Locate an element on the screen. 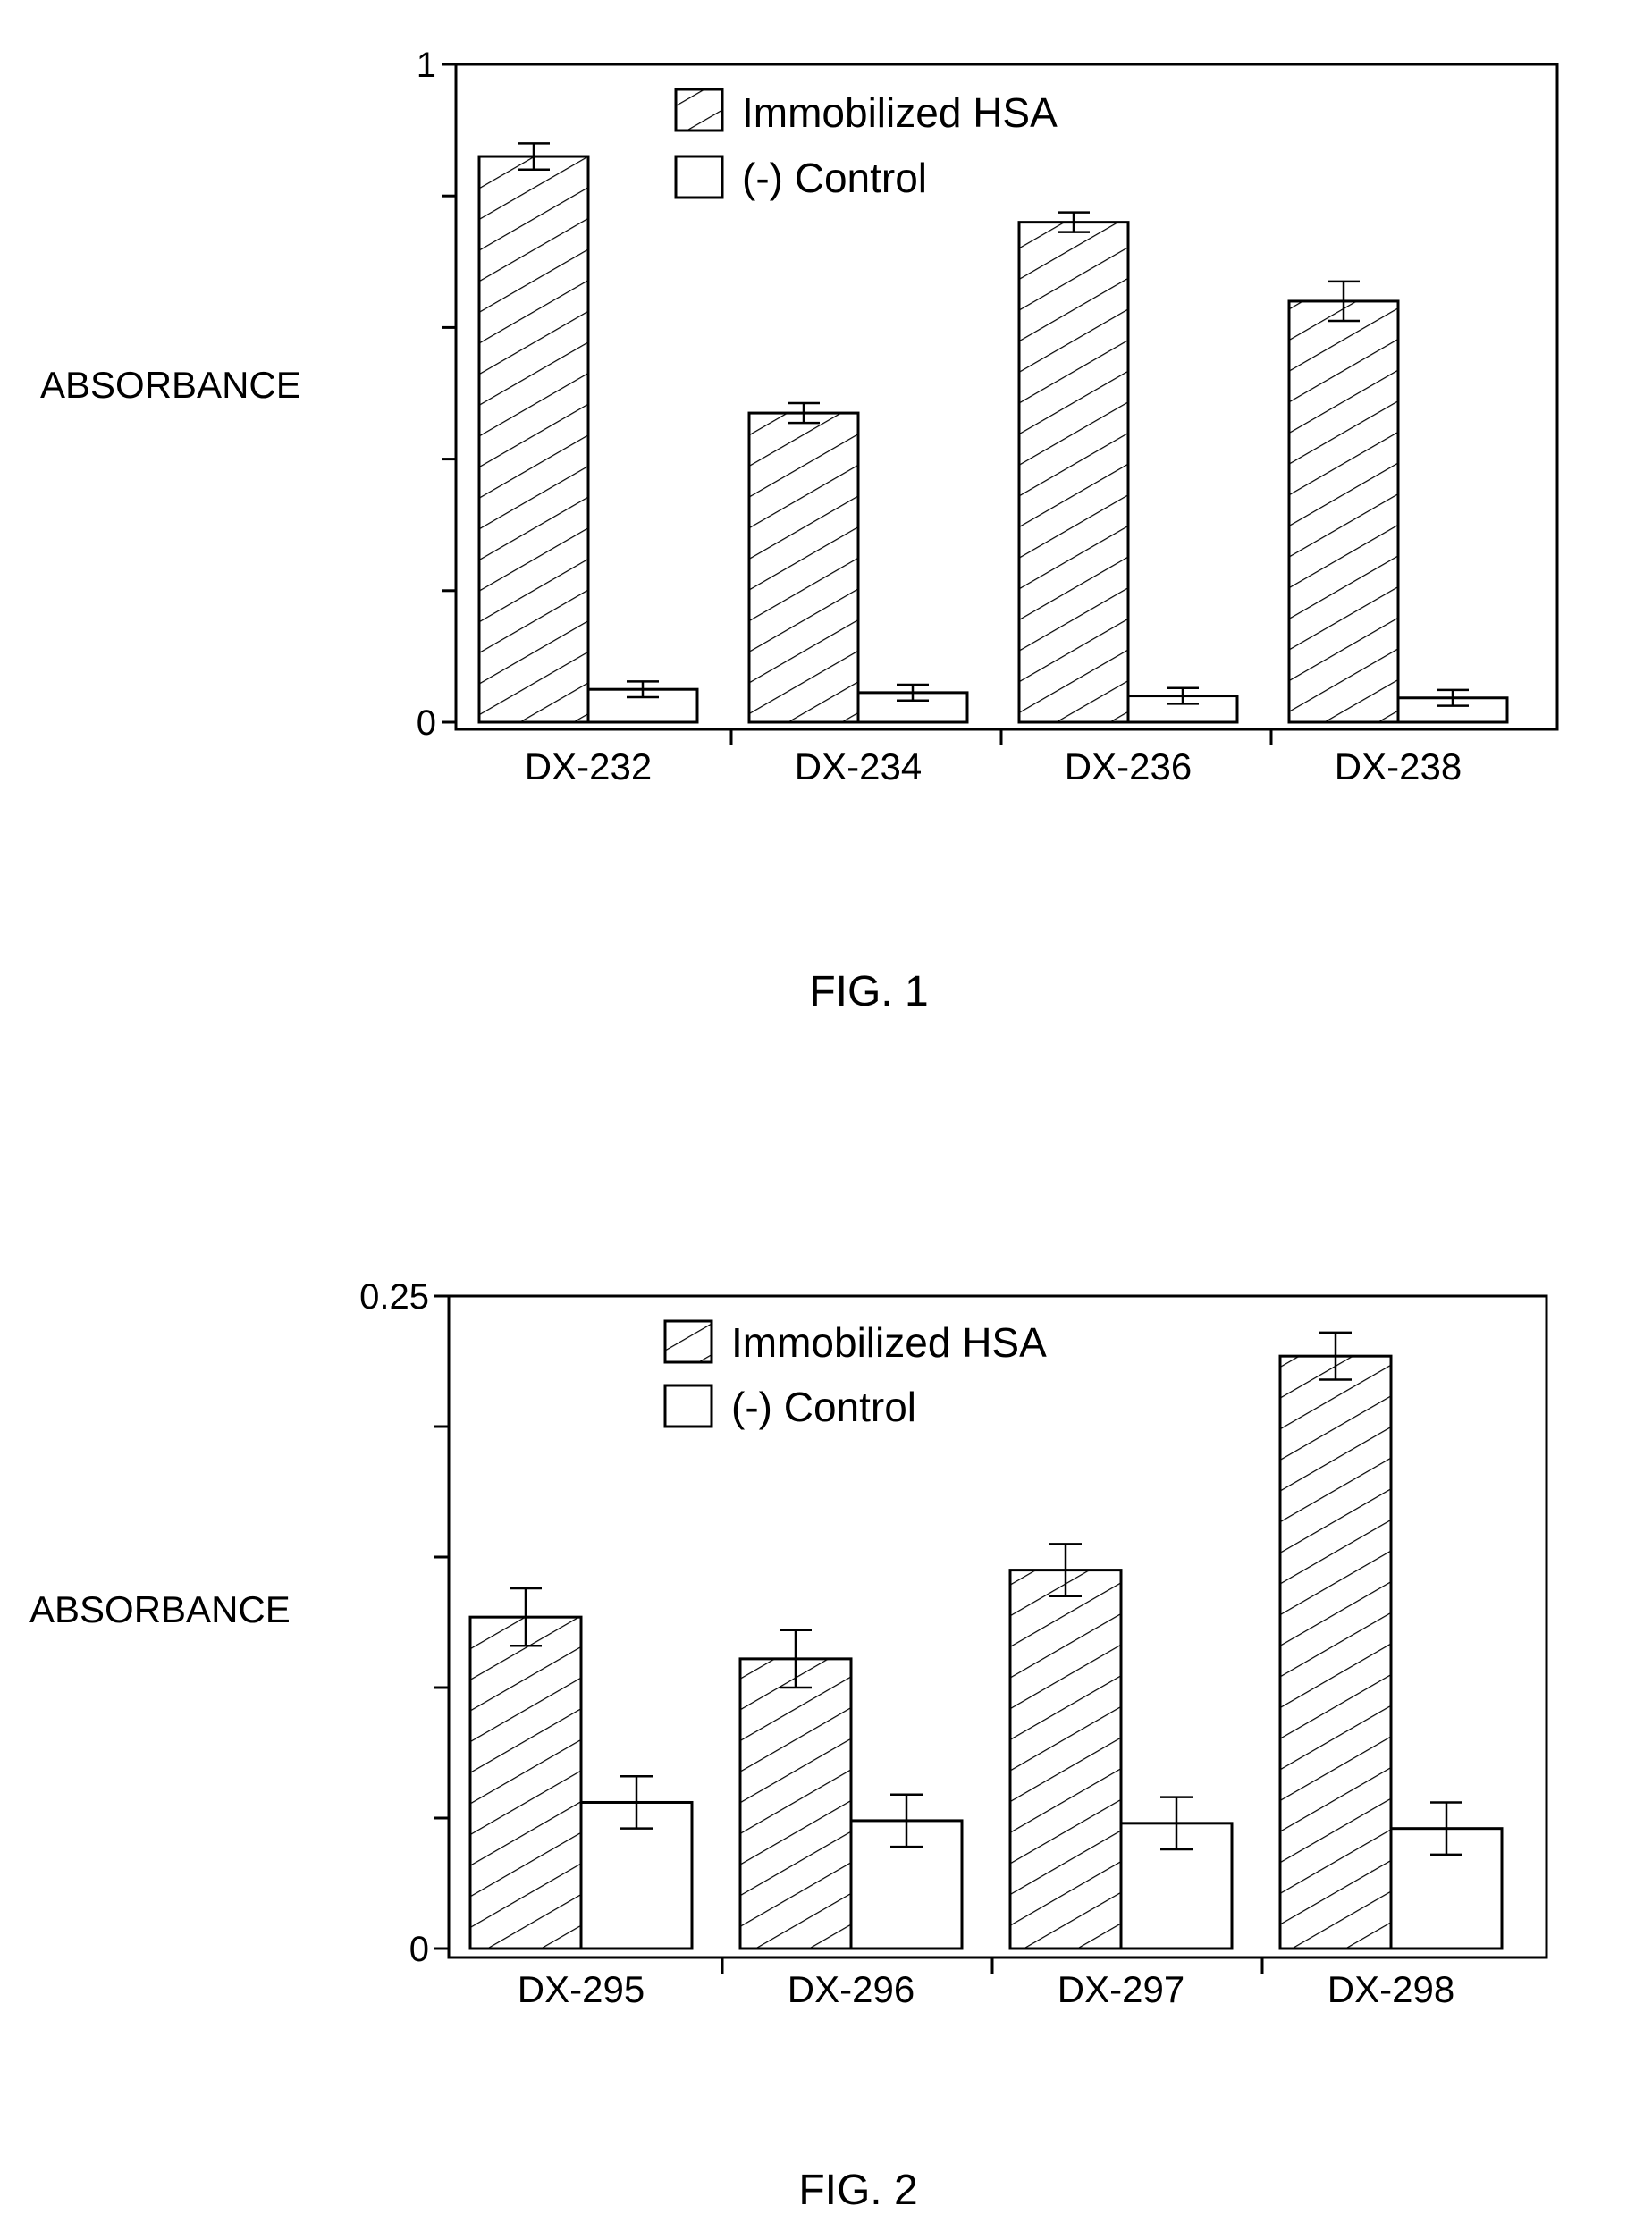  y-tick-label: 1 is located at coordinates (426, 65).